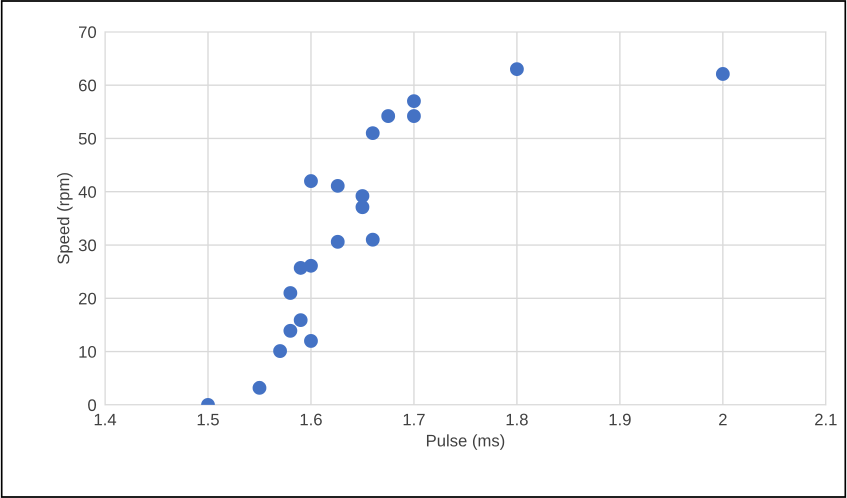 This screenshot has height=498, width=847. Describe the element at coordinates (65, 218) in the screenshot. I see `y-axis-title: Speed (rpm)` at that location.